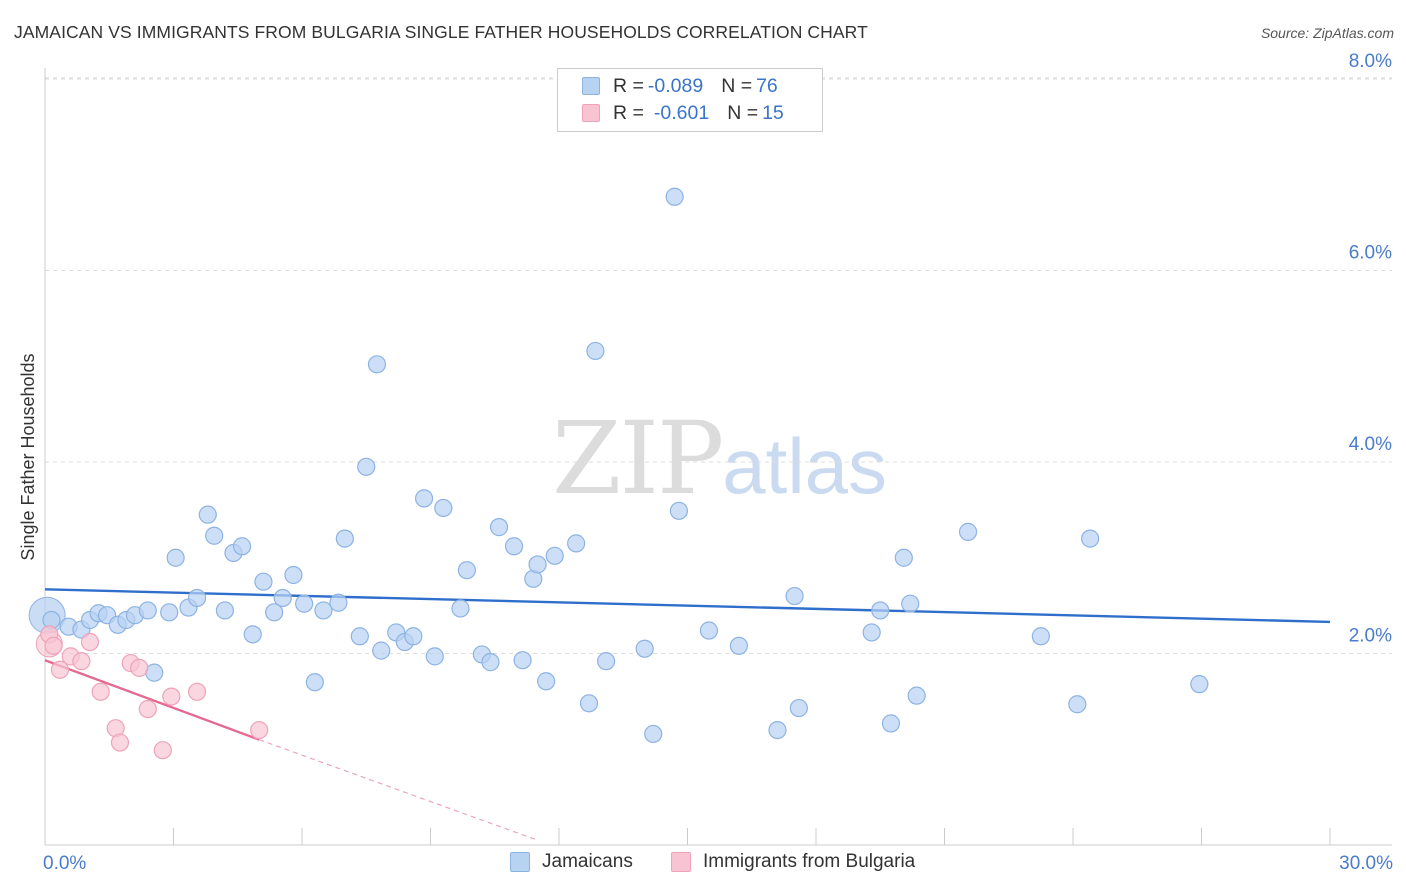 The image size is (1406, 892). I want to click on watermark-atlas: atlas, so click(805, 466).